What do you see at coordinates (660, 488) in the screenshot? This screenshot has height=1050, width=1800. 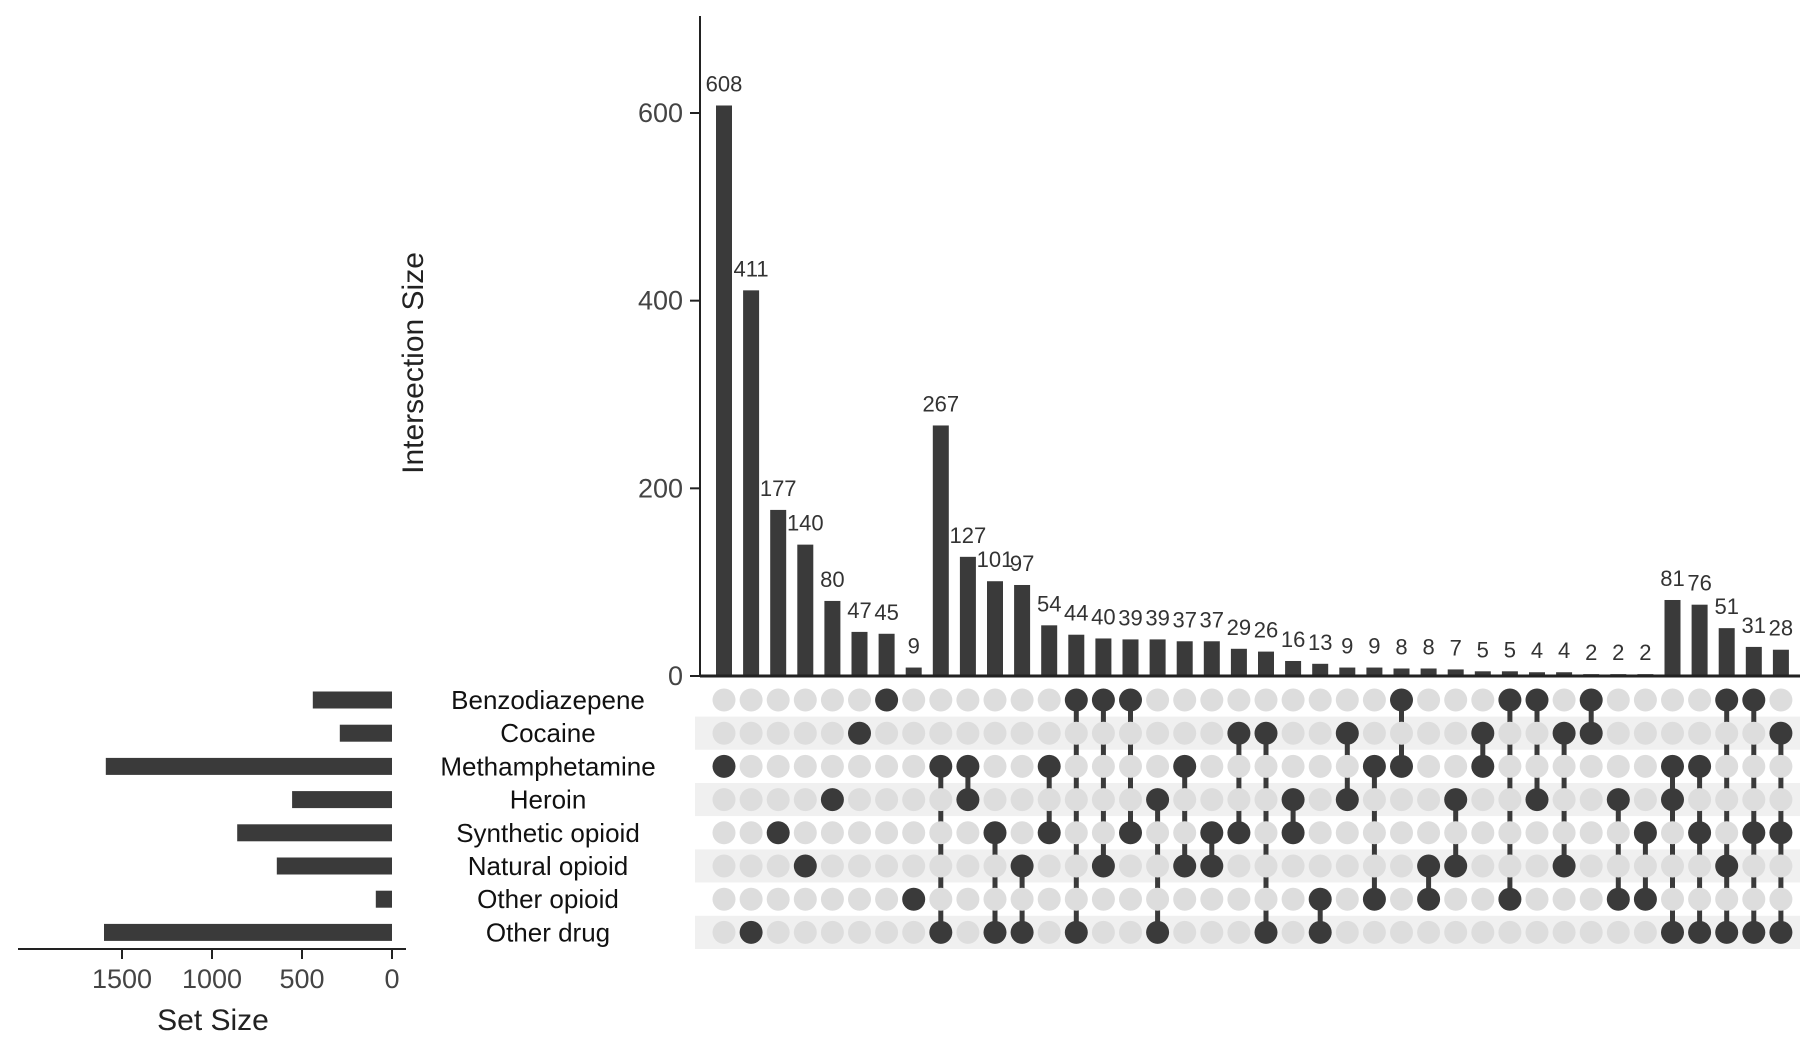 I see `y-tick-label: 200` at bounding box center [660, 488].